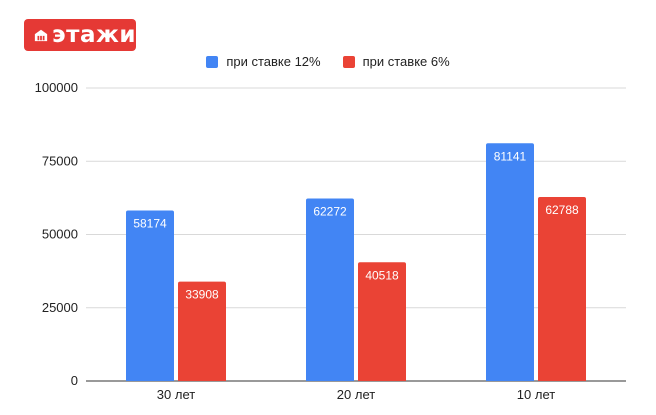 This screenshot has height=415, width=656. What do you see at coordinates (356, 394) in the screenshot?
I see `x-tick-label: 20 лет` at bounding box center [356, 394].